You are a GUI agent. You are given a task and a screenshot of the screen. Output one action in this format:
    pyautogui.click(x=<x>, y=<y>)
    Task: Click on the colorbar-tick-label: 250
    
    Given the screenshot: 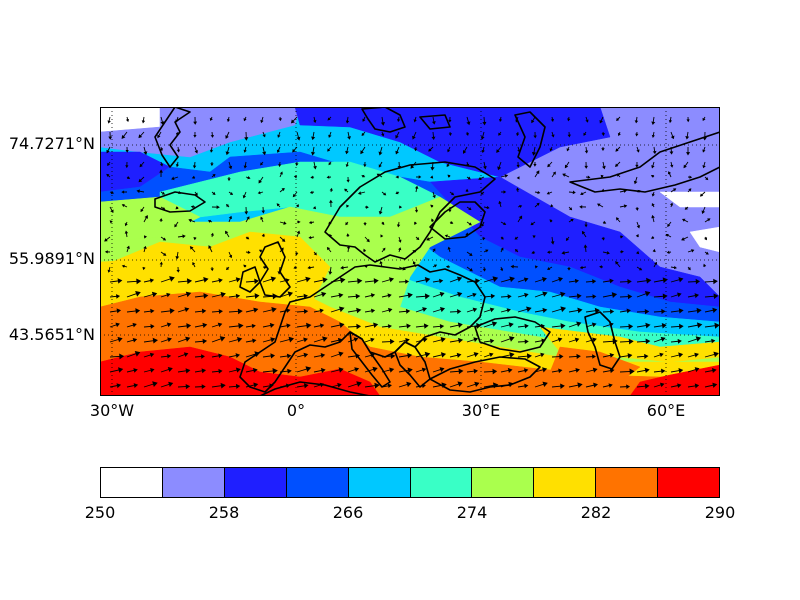 What is the action you would take?
    pyautogui.click(x=100, y=512)
    